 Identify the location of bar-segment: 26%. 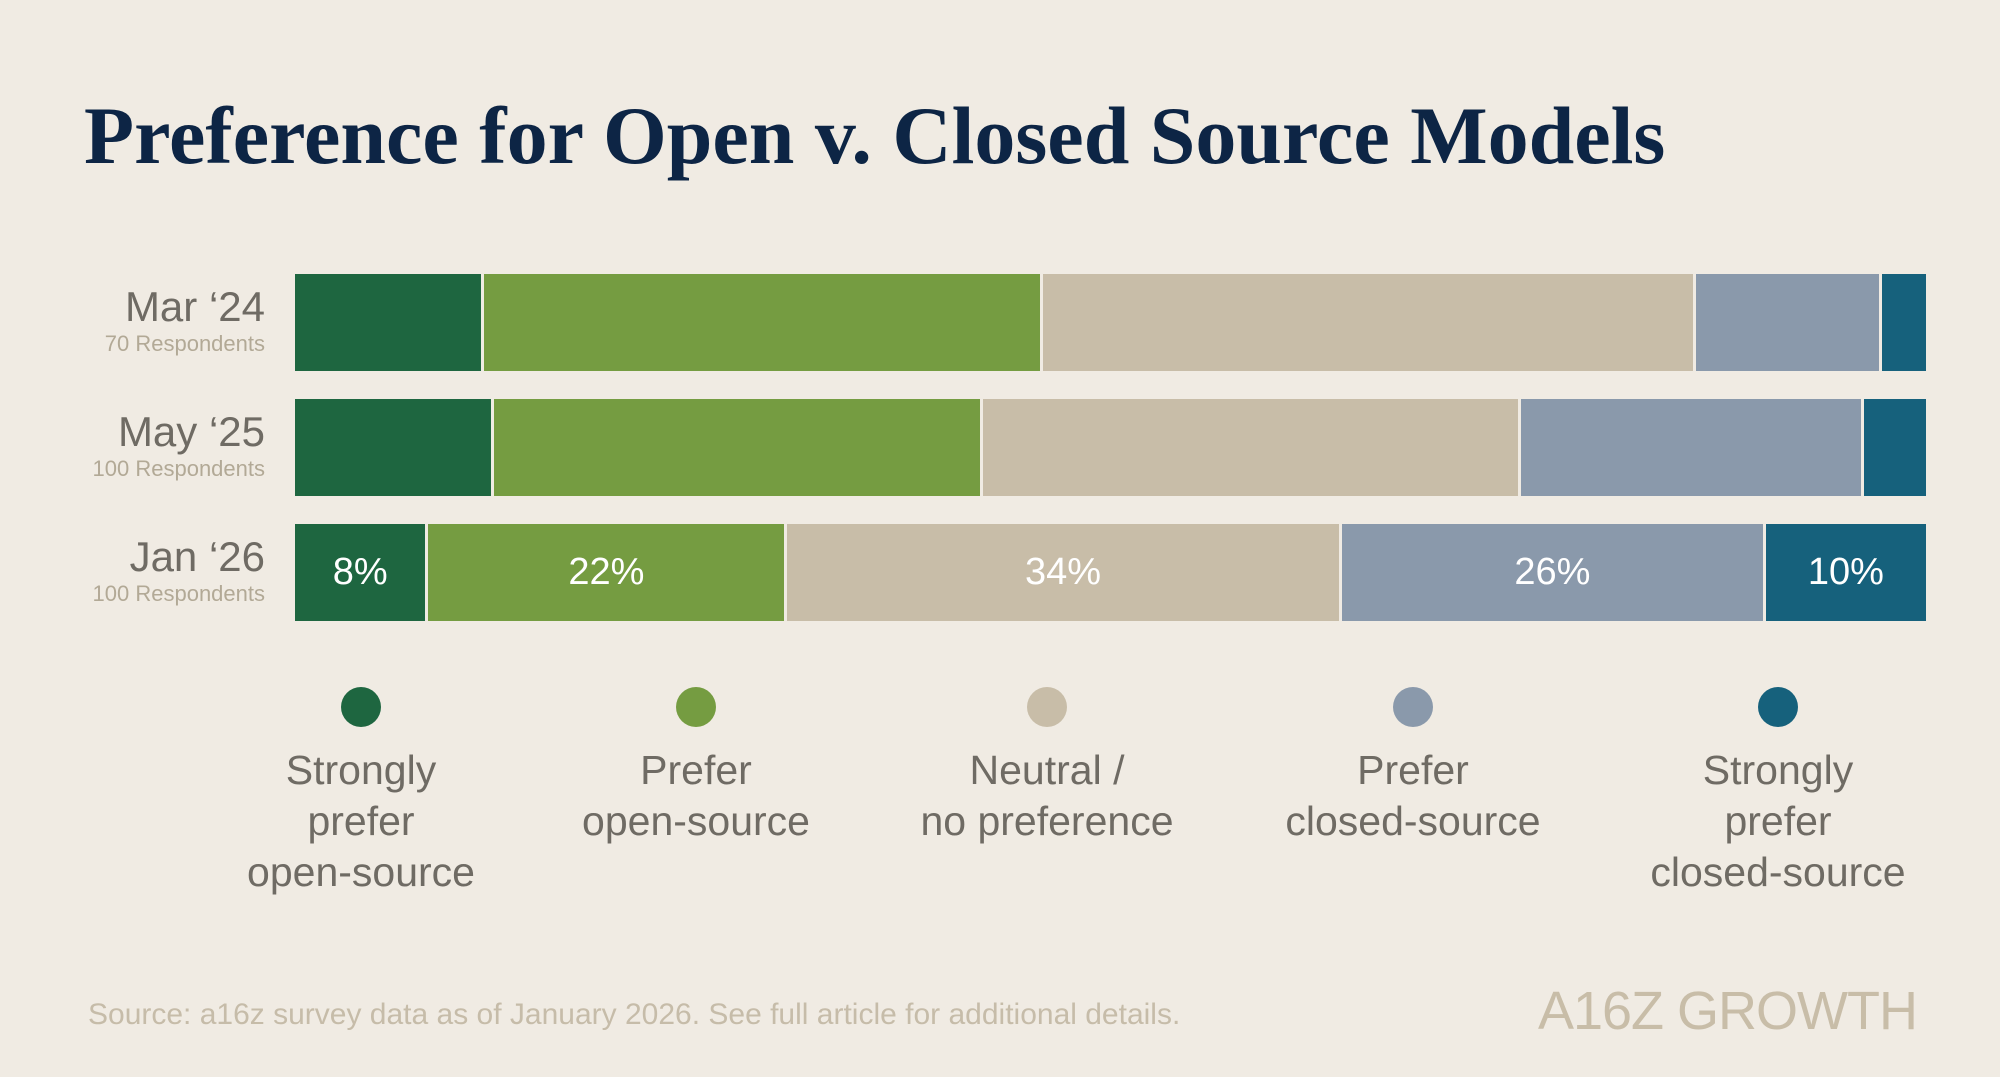
(1550, 572).